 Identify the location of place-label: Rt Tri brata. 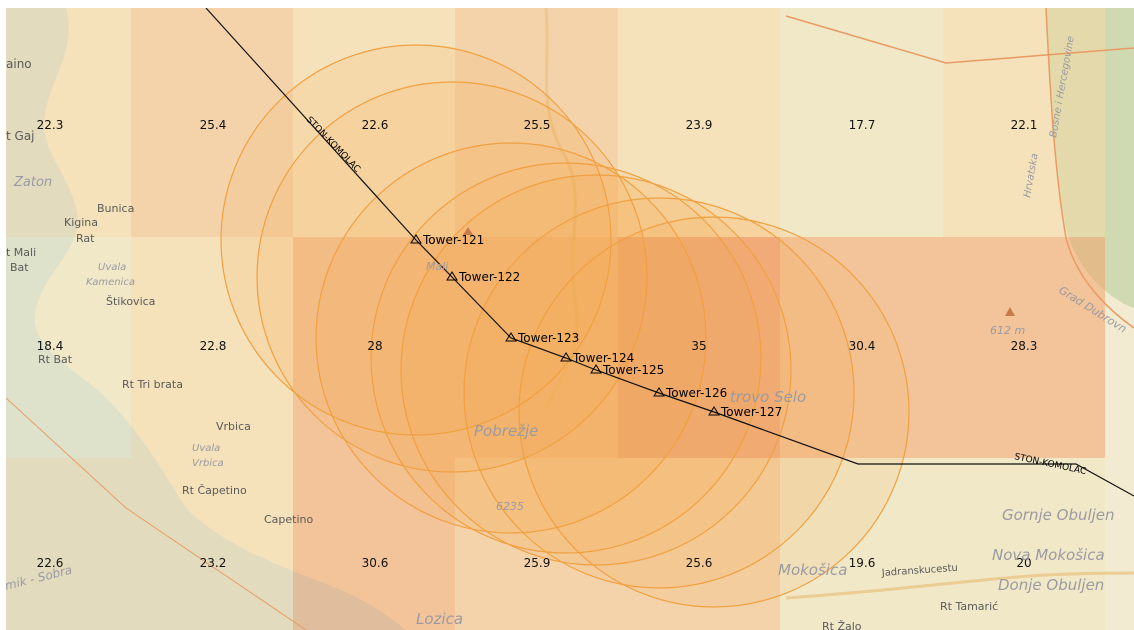
(152, 384).